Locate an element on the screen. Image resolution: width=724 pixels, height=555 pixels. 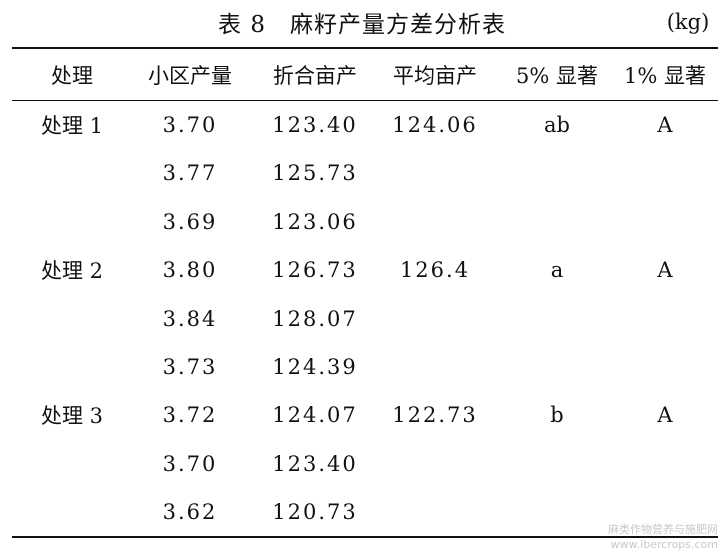
mean-cell: 126.4 is located at coordinates (435, 270).